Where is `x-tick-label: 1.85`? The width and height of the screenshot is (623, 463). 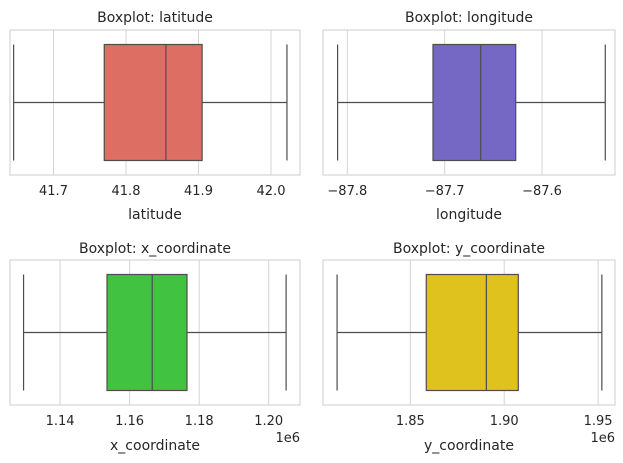
x-tick-label: 1.85 is located at coordinates (410, 421).